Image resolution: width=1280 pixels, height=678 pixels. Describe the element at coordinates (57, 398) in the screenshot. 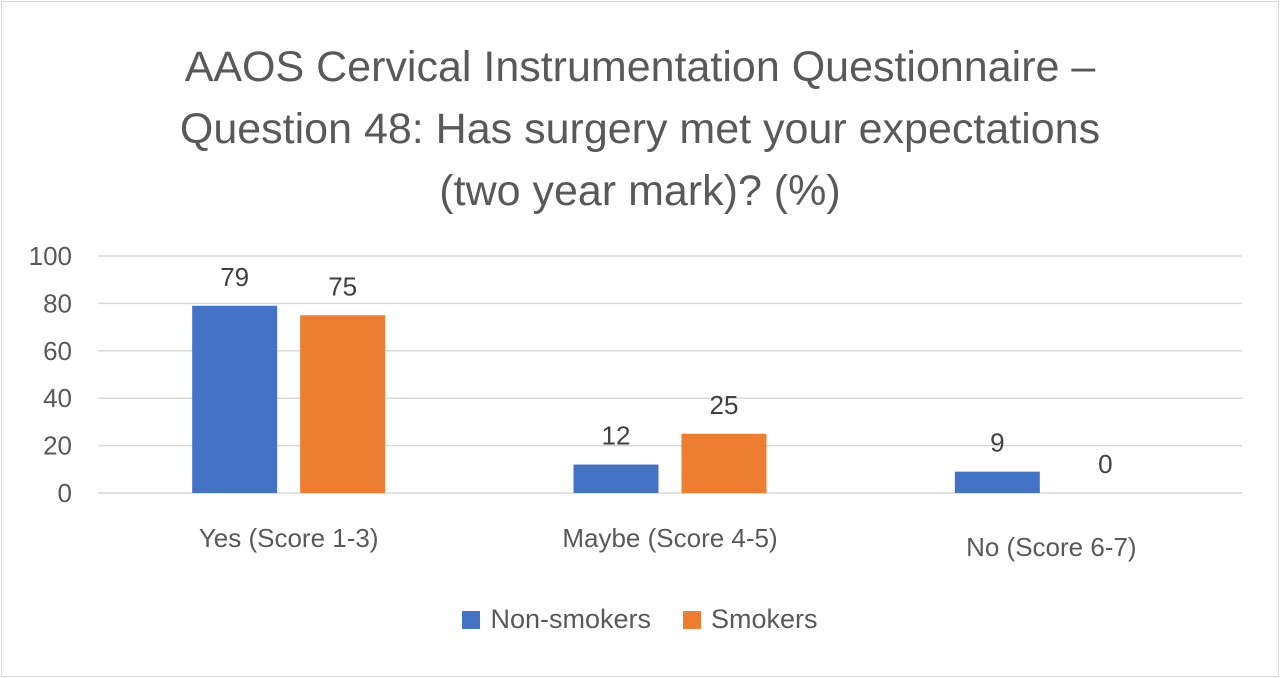

I see `y-tick-label-40: 40` at that location.